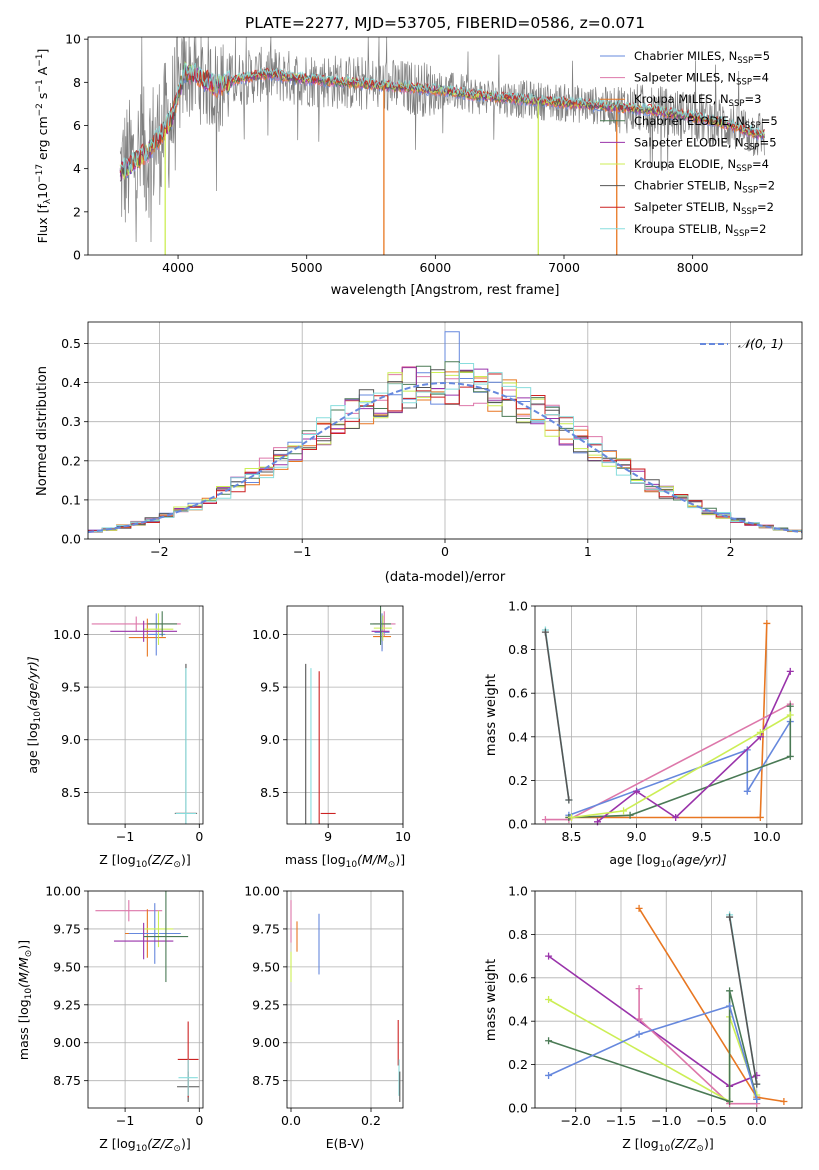 This screenshot has height=1170, width=819. Describe the element at coordinates (572, 836) in the screenshot. I see `x-tick-label: 8.5` at that location.